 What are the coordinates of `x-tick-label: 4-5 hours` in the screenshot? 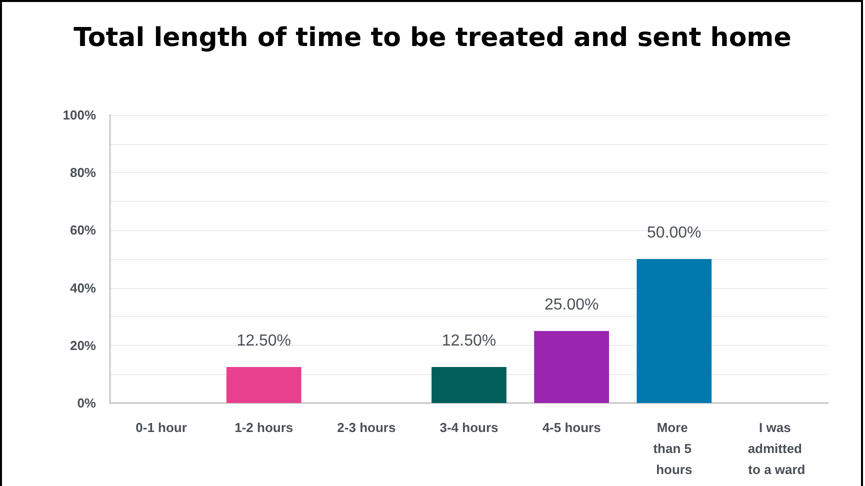 It's located at (571, 427).